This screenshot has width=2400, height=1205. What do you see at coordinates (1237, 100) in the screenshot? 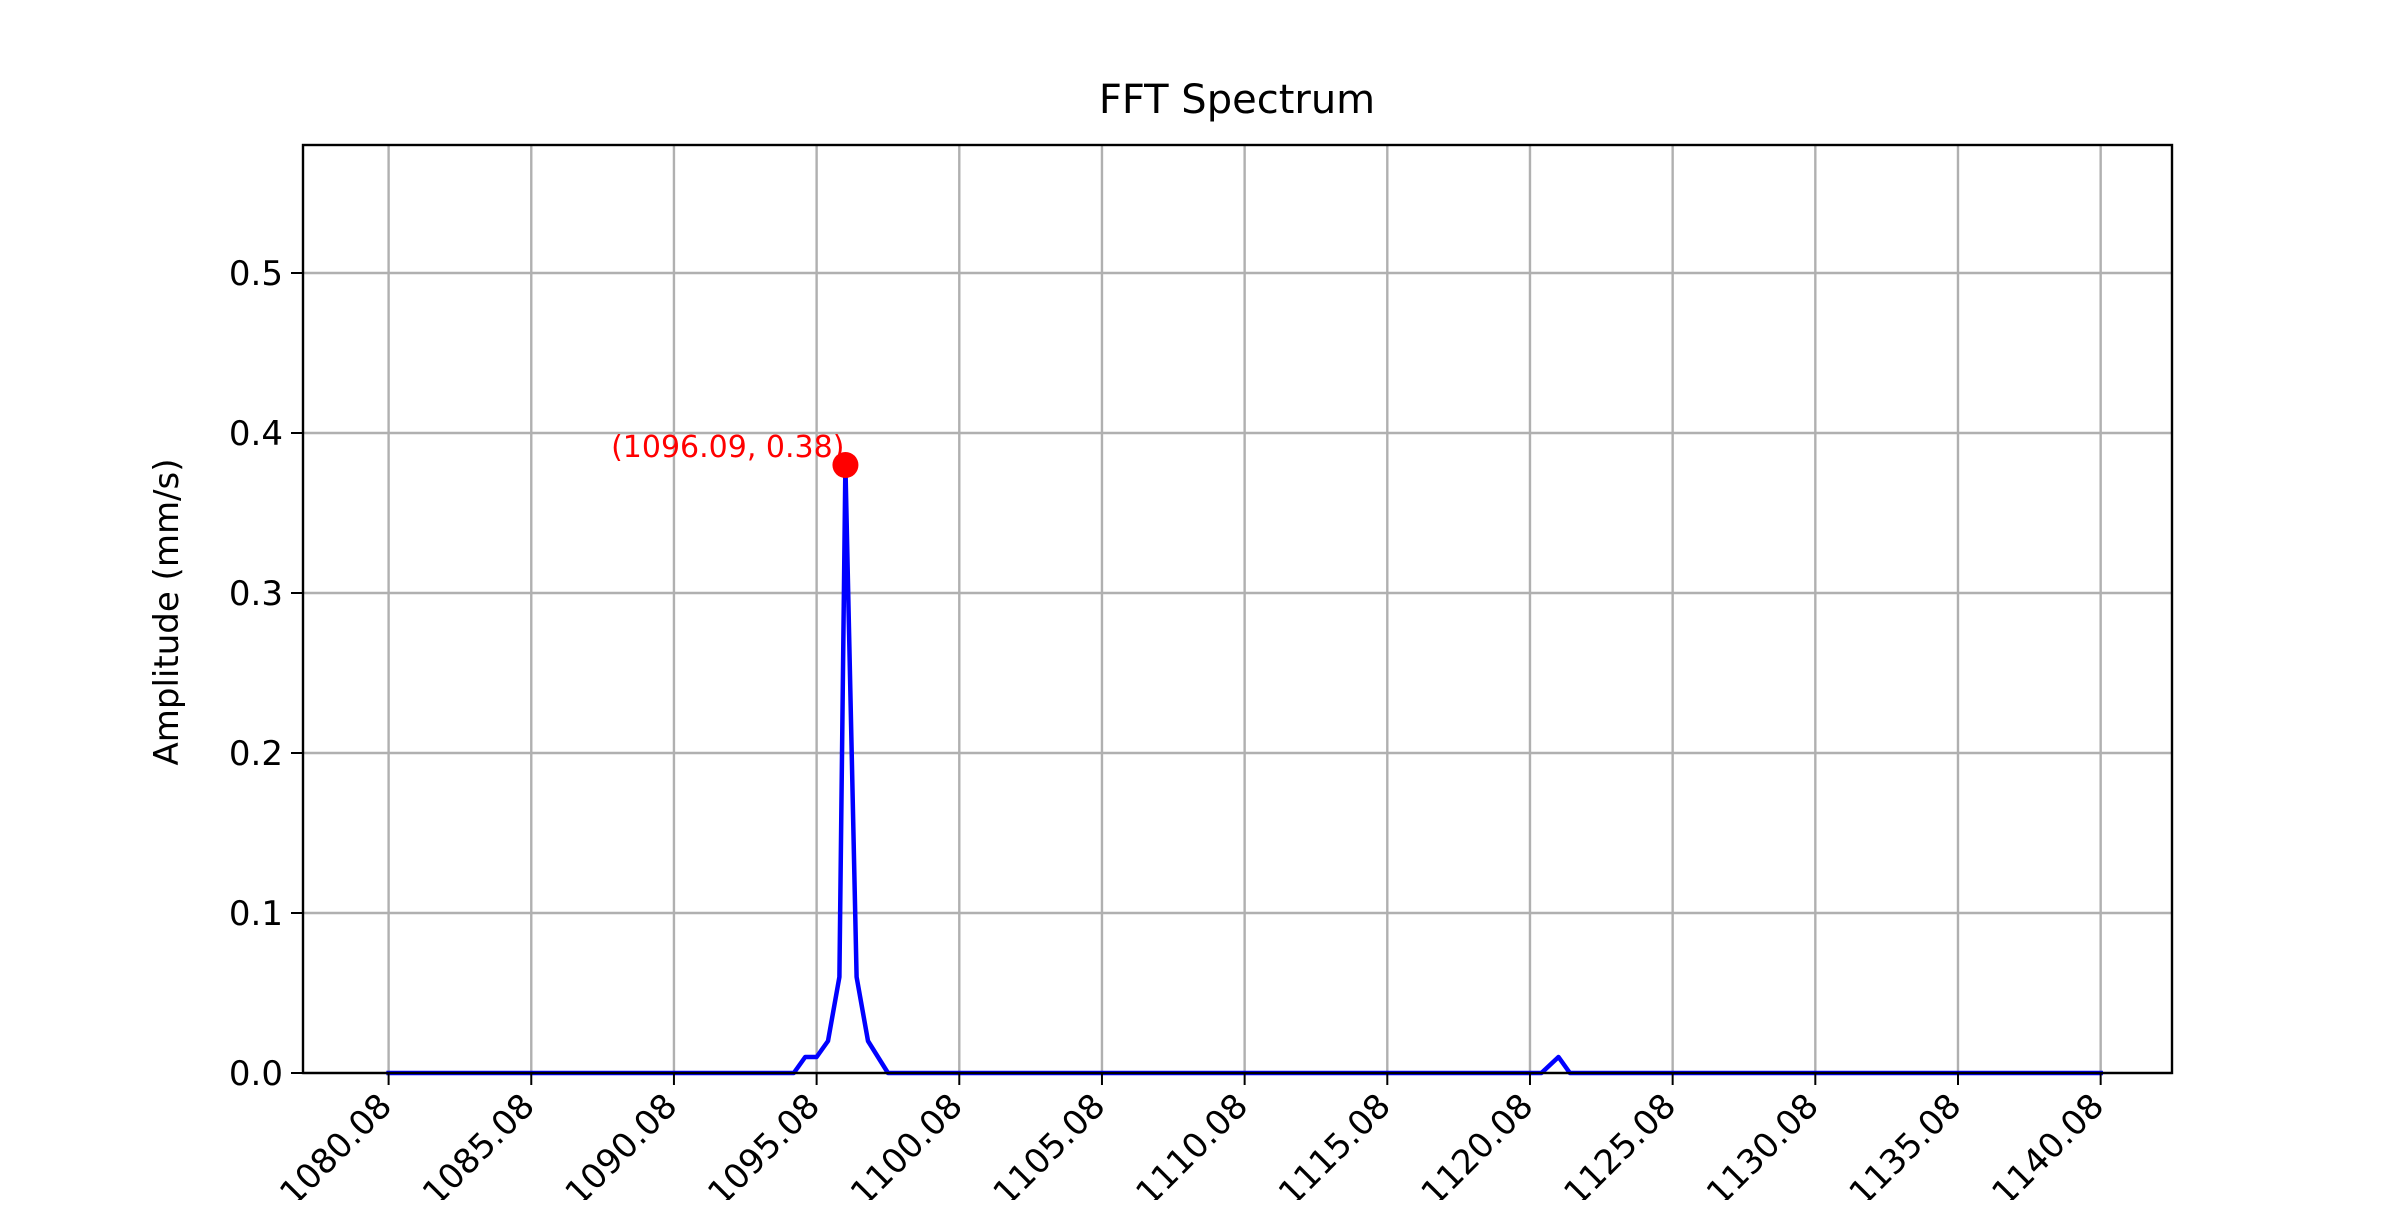
I see `chart-title: FFT Spectrum` at bounding box center [1237, 100].